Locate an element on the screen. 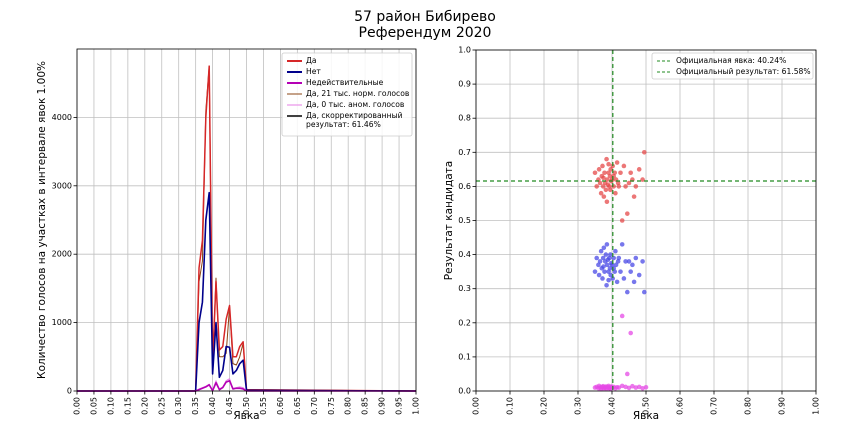 Image resolution: width=850 pixels, height=425 pixels. x-tick-label: 0.10 is located at coordinates (510, 406).